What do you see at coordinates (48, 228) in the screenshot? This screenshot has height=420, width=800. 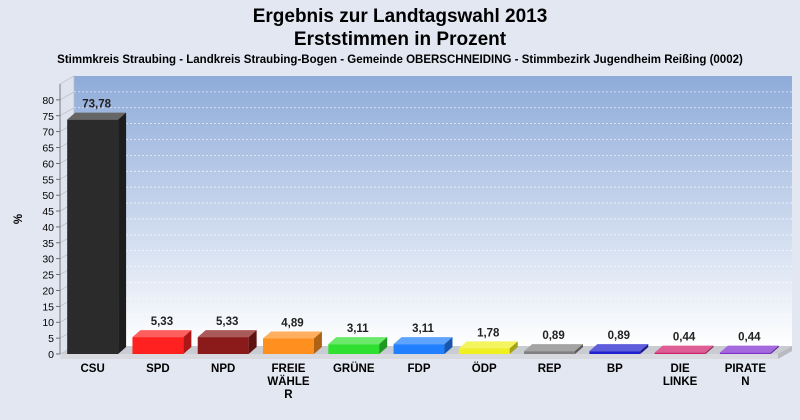 I see `y-tick-label: 40` at bounding box center [48, 228].